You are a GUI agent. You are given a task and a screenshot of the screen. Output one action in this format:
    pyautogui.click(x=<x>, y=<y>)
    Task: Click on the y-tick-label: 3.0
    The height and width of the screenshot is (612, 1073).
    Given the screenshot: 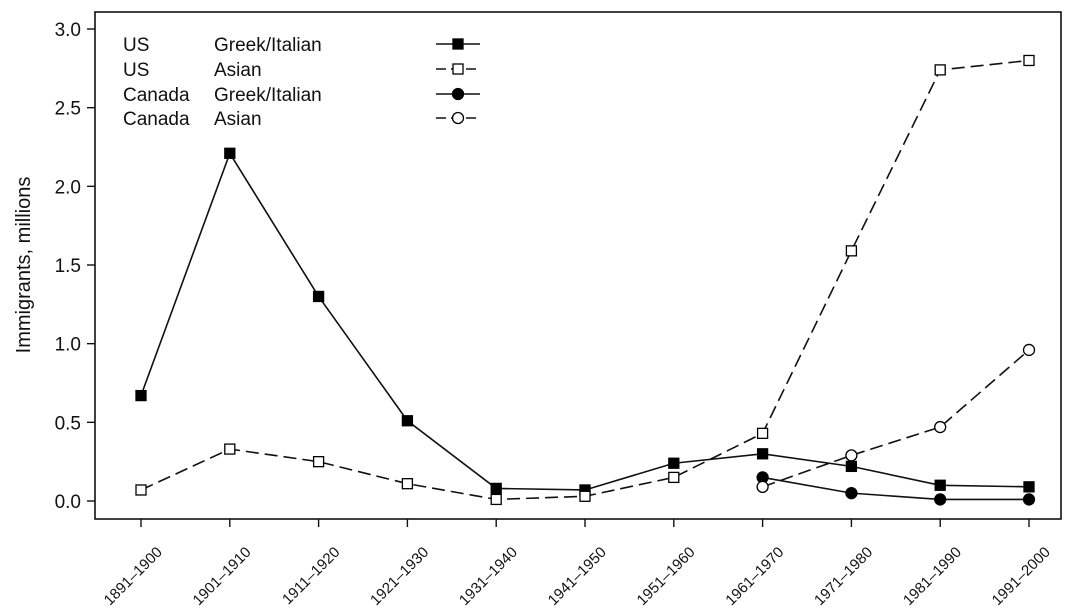 What is the action you would take?
    pyautogui.click(x=68, y=30)
    